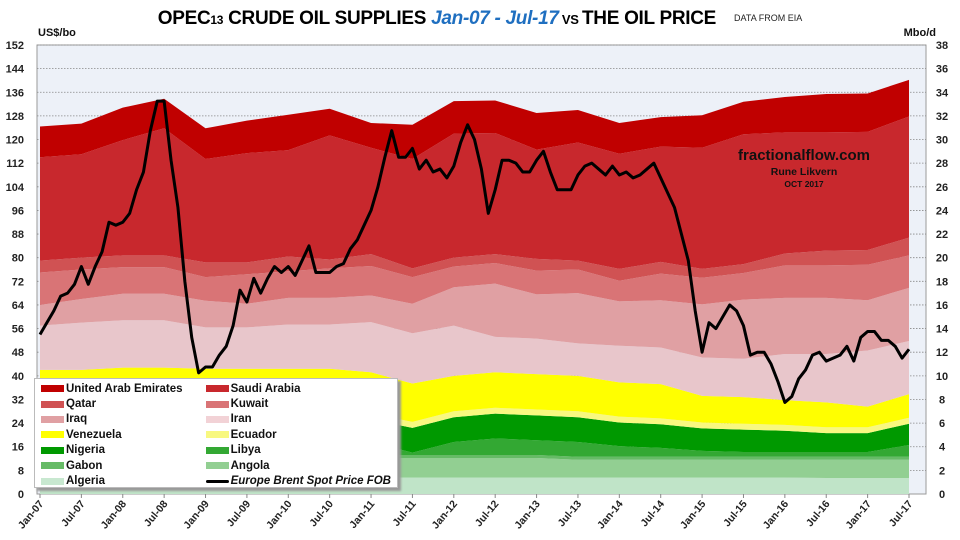 Image resolution: width=960 pixels, height=540 pixels. Describe the element at coordinates (238, 513) in the screenshot. I see `x-tick-label: Jul-09` at that location.